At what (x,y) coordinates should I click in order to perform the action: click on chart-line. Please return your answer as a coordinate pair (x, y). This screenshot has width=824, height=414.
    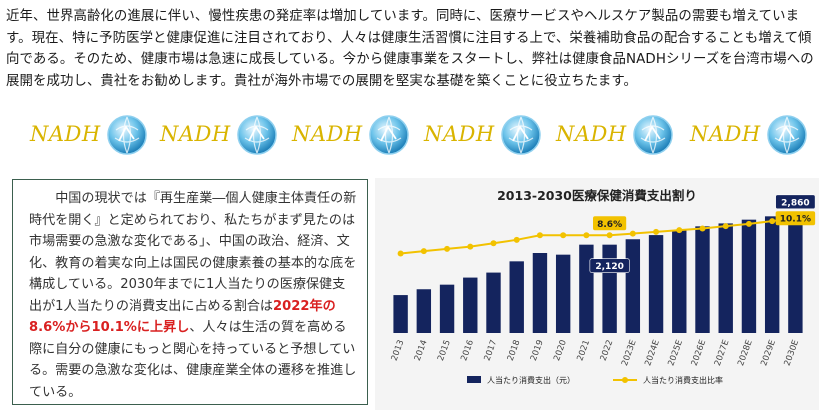
    Looking at the image, I should click on (598, 236).